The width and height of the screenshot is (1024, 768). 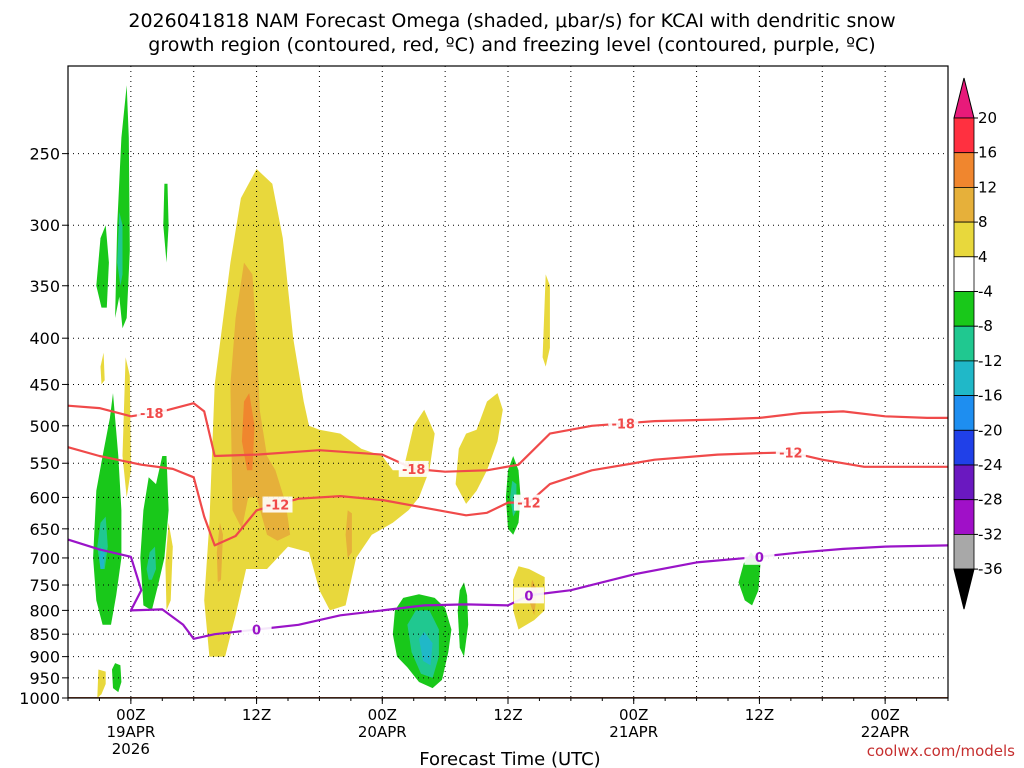 I want to click on colorbar-label: 8, so click(x=983, y=222).